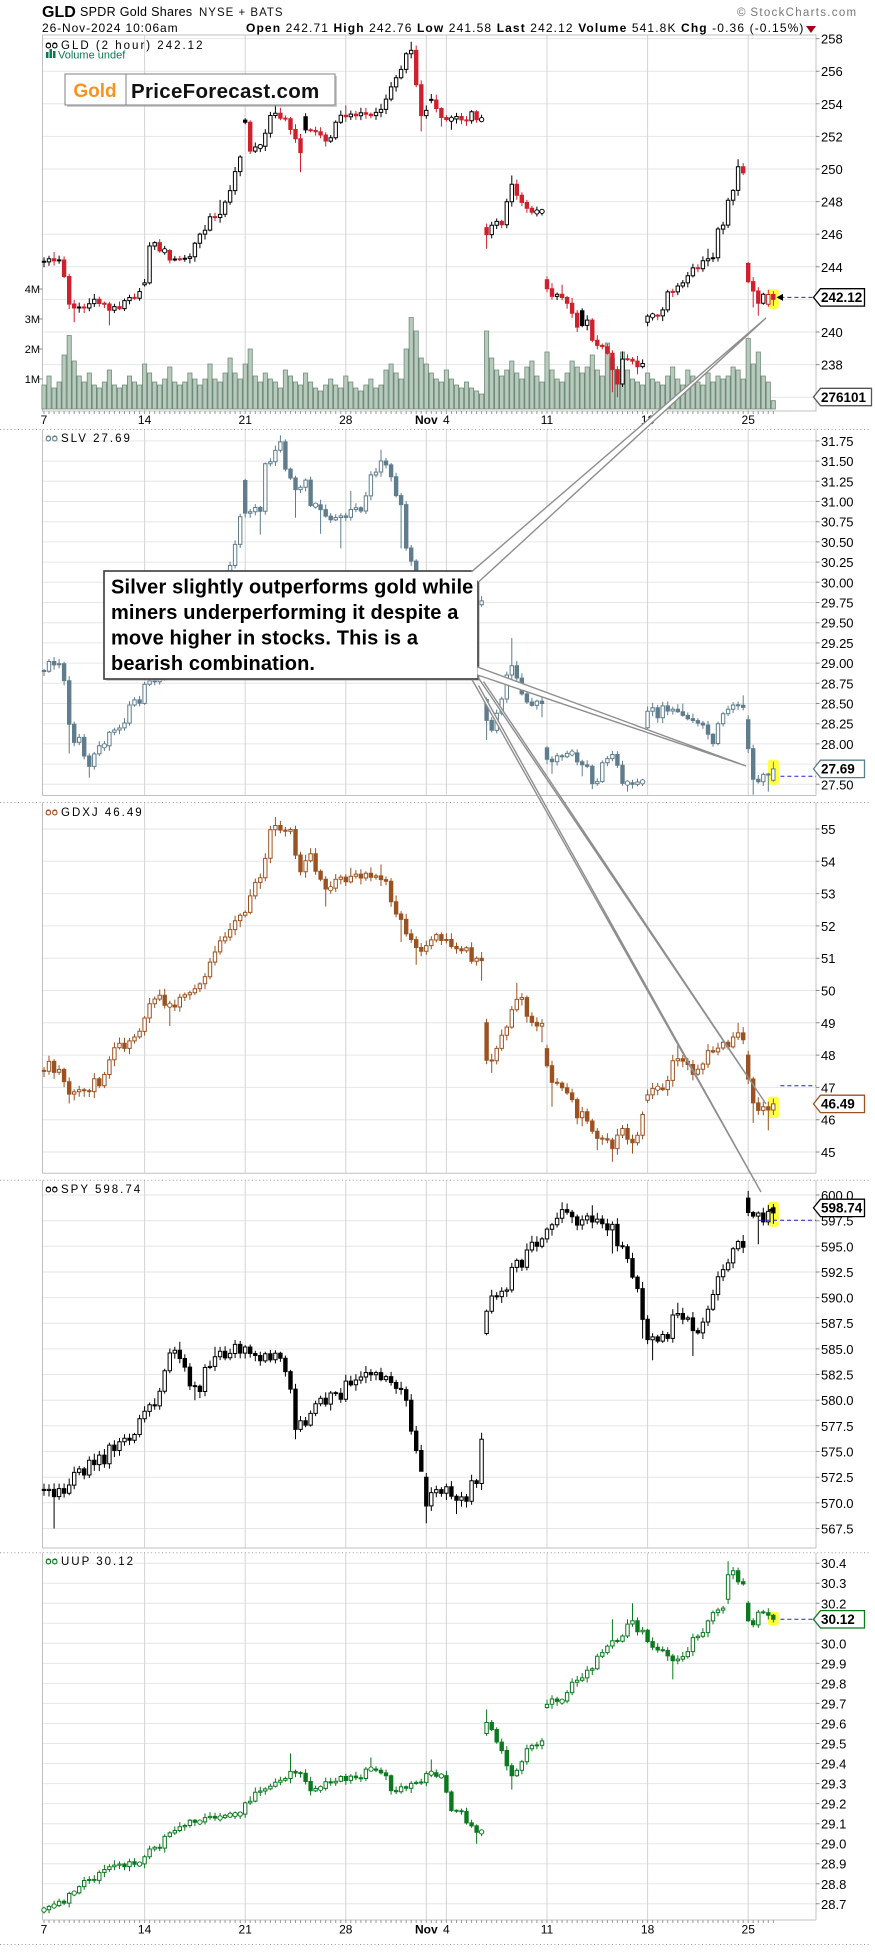 The height and width of the screenshot is (1955, 875). What do you see at coordinates (265, 639) in the screenshot?
I see `svg-text:move higher in stocks. This is: move higher in stocks. This is a` at bounding box center [265, 639].